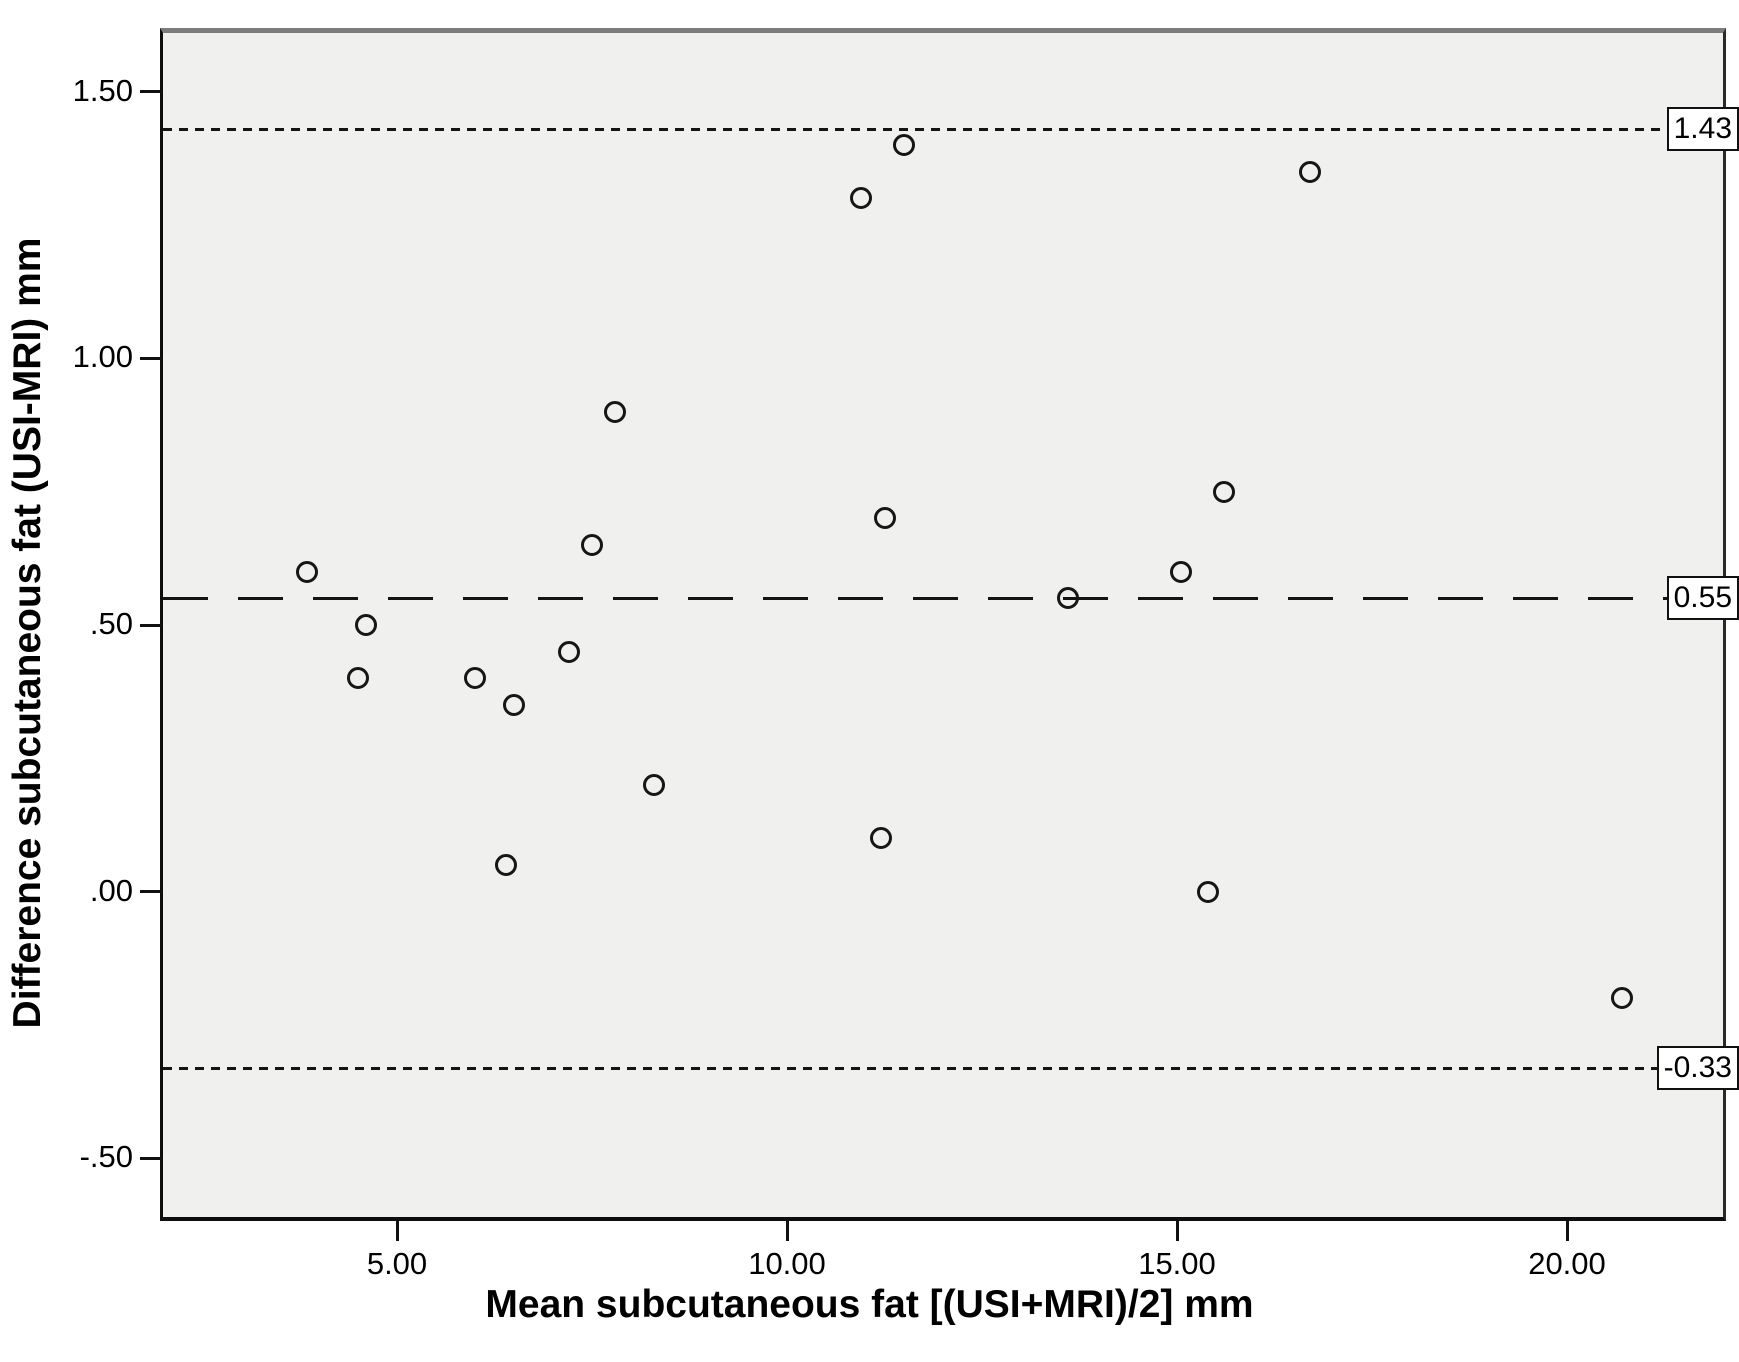 This screenshot has height=1362, width=1739. I want to click on reference-line-label: 0.55, so click(1702, 598).